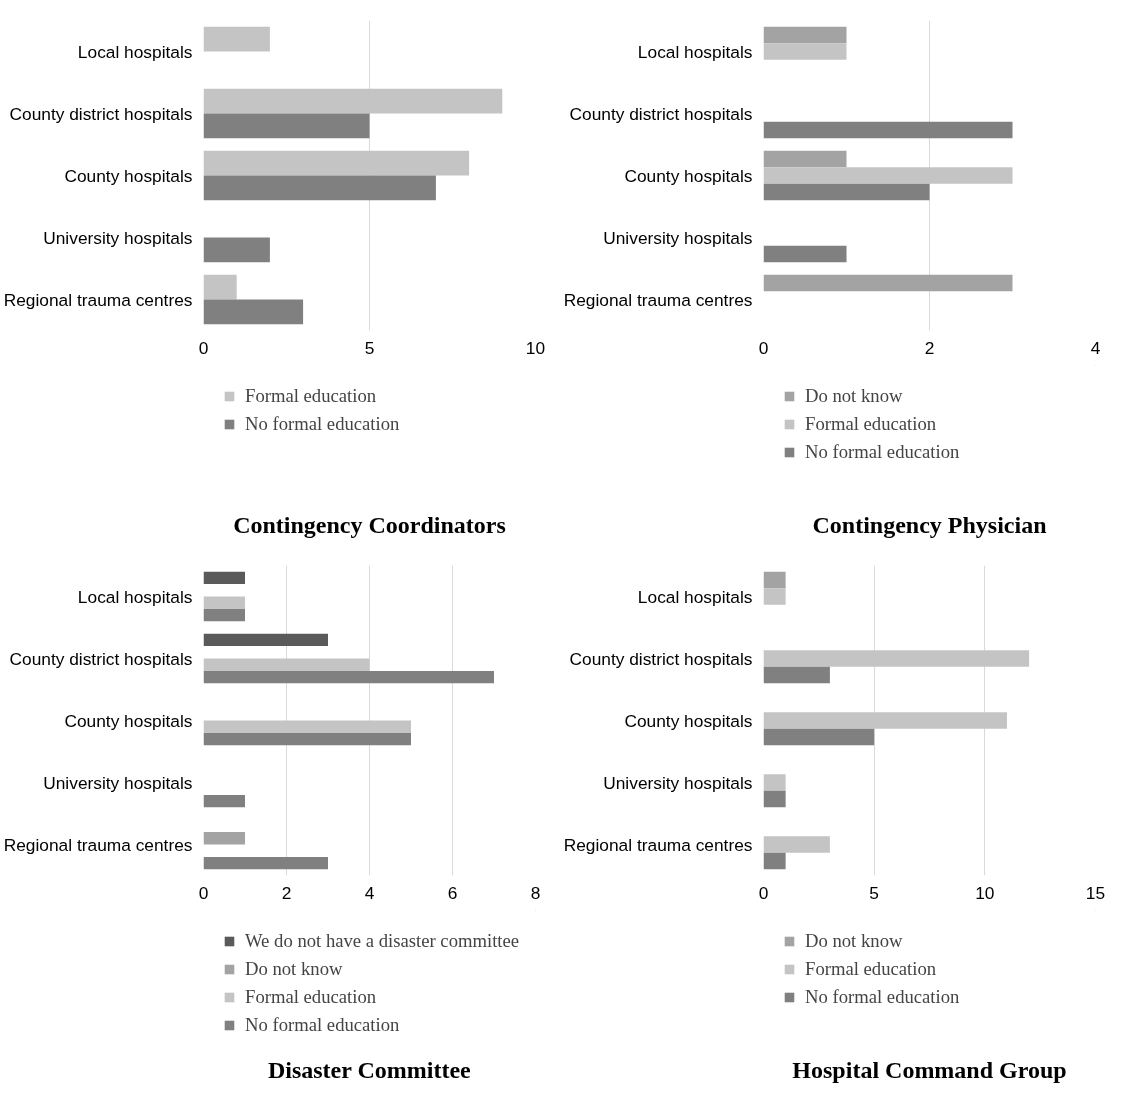 The height and width of the screenshot is (1098, 1130). What do you see at coordinates (382, 941) in the screenshot?
I see `legend-label: We do not have a disaster committee` at bounding box center [382, 941].